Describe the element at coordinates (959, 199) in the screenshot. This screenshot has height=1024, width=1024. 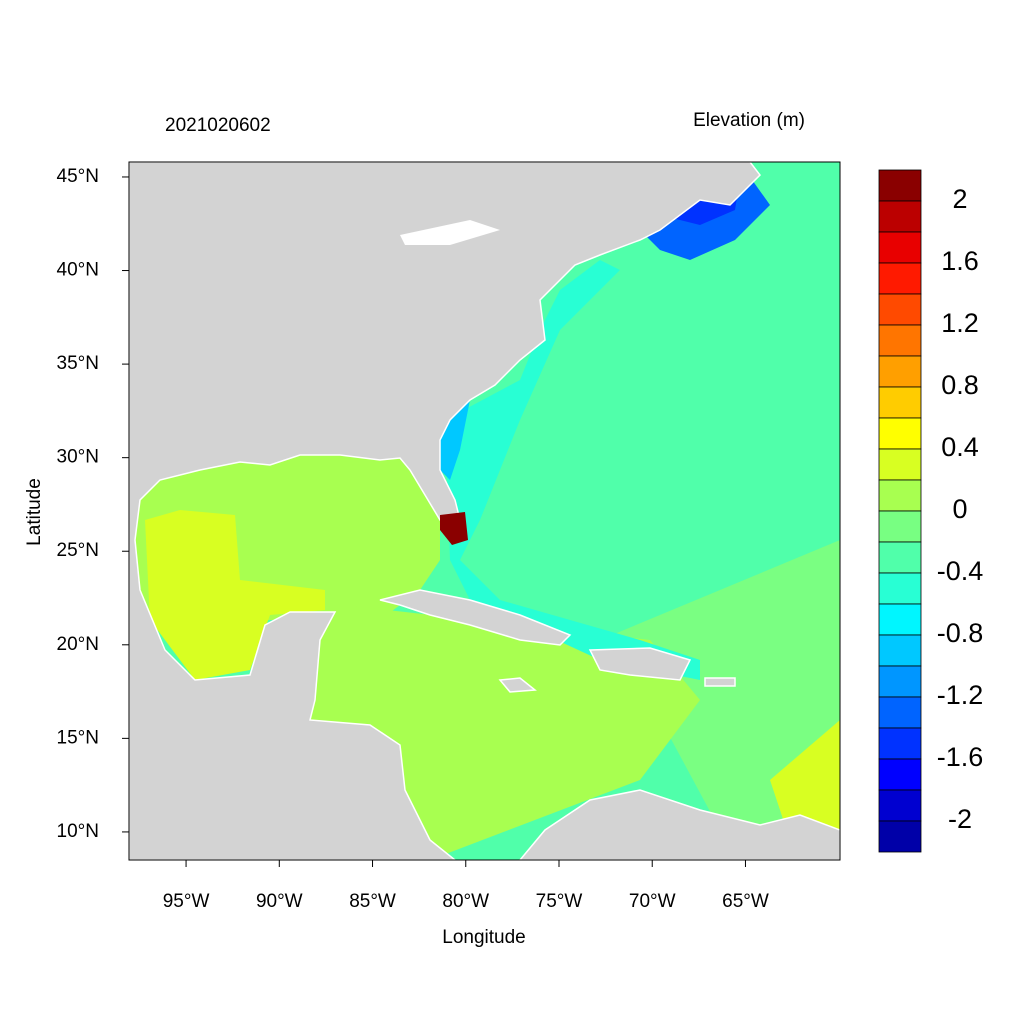
I see `colorbar-label: 2` at that location.